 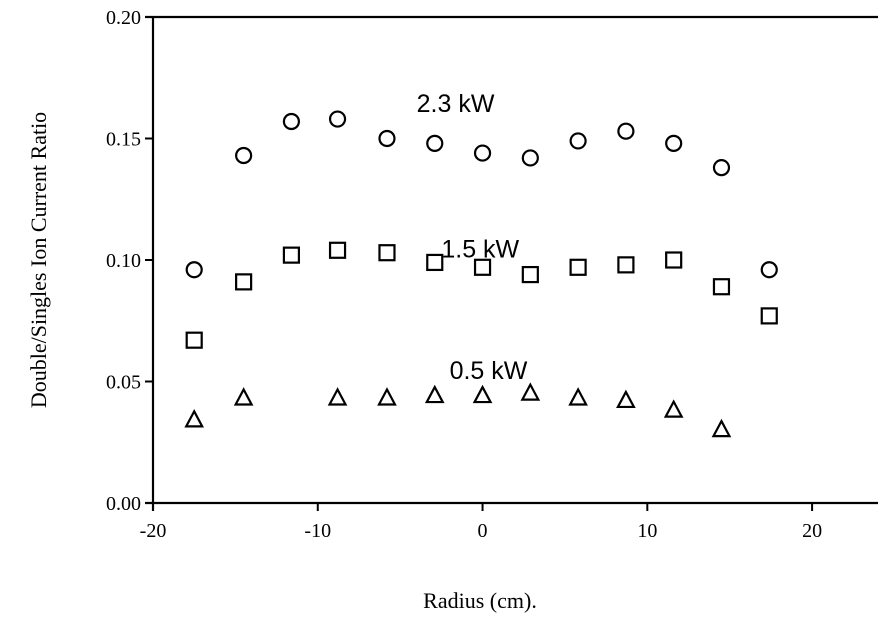 I want to click on x-tick-label: -20, so click(x=153, y=531).